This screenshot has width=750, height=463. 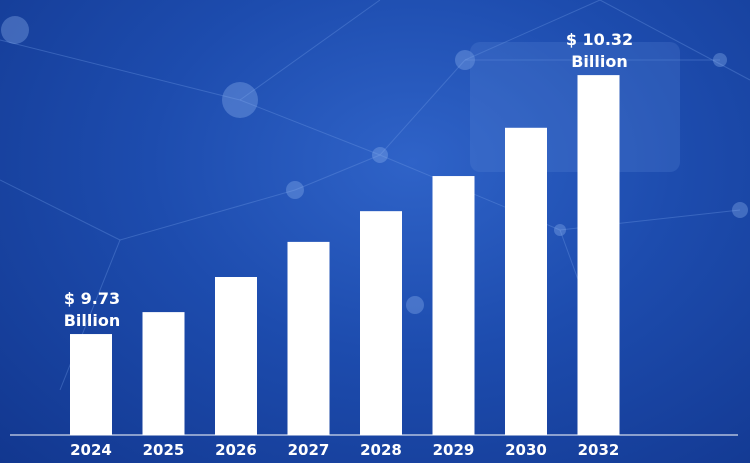 I want to click on x-tick-label-2032: 2032, so click(x=599, y=450).